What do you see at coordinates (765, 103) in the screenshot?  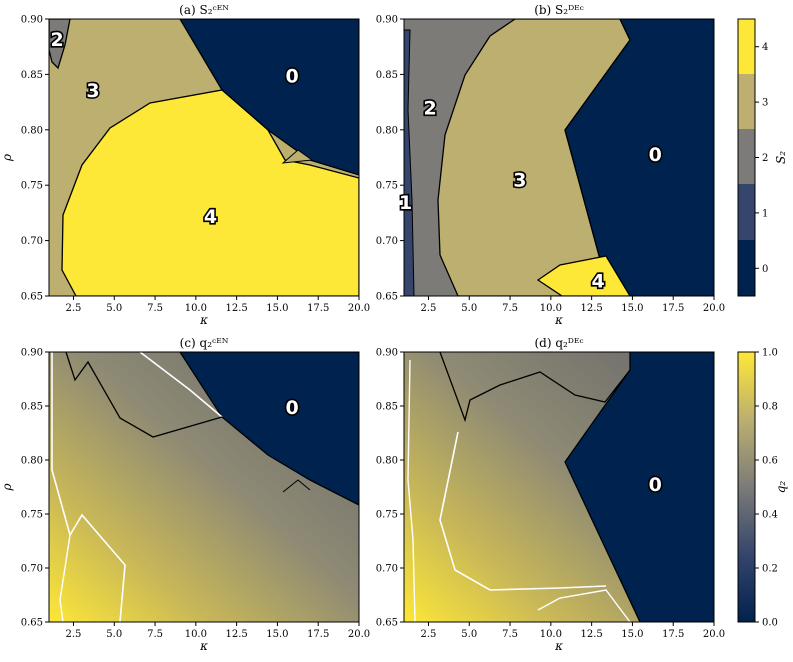 I see `colorbar-tick-label: 3` at bounding box center [765, 103].